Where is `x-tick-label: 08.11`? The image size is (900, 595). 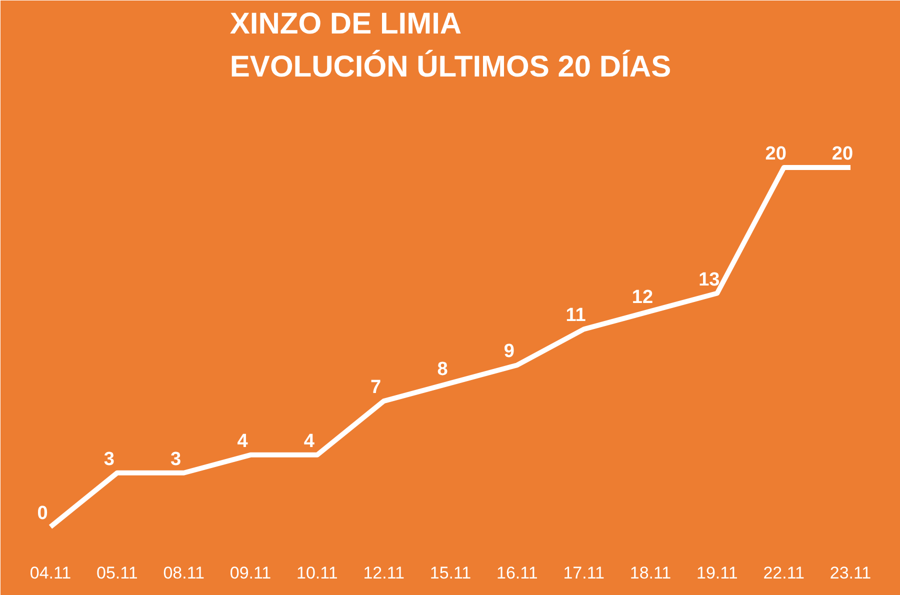 x-tick-label: 08.11 is located at coordinates (183, 573).